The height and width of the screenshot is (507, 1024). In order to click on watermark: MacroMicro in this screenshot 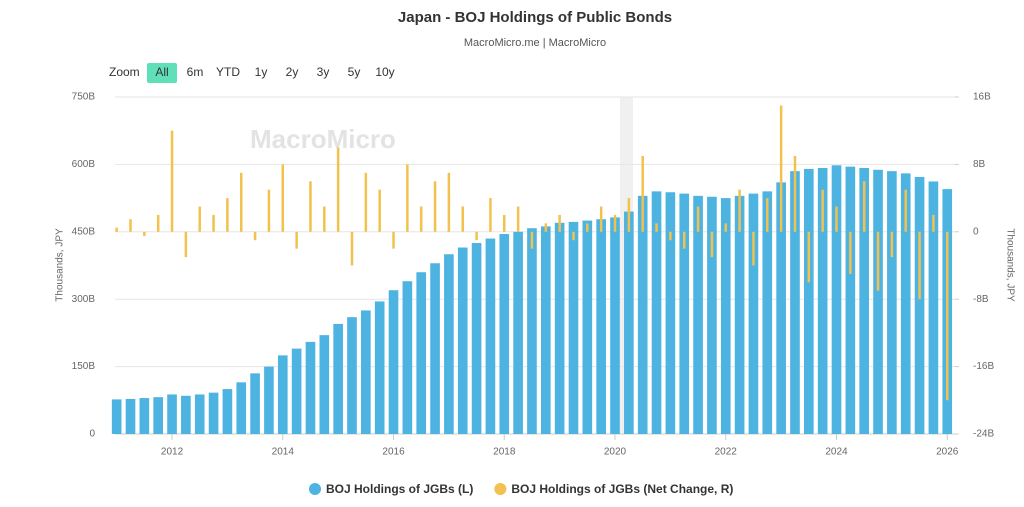, I will do `click(323, 139)`.